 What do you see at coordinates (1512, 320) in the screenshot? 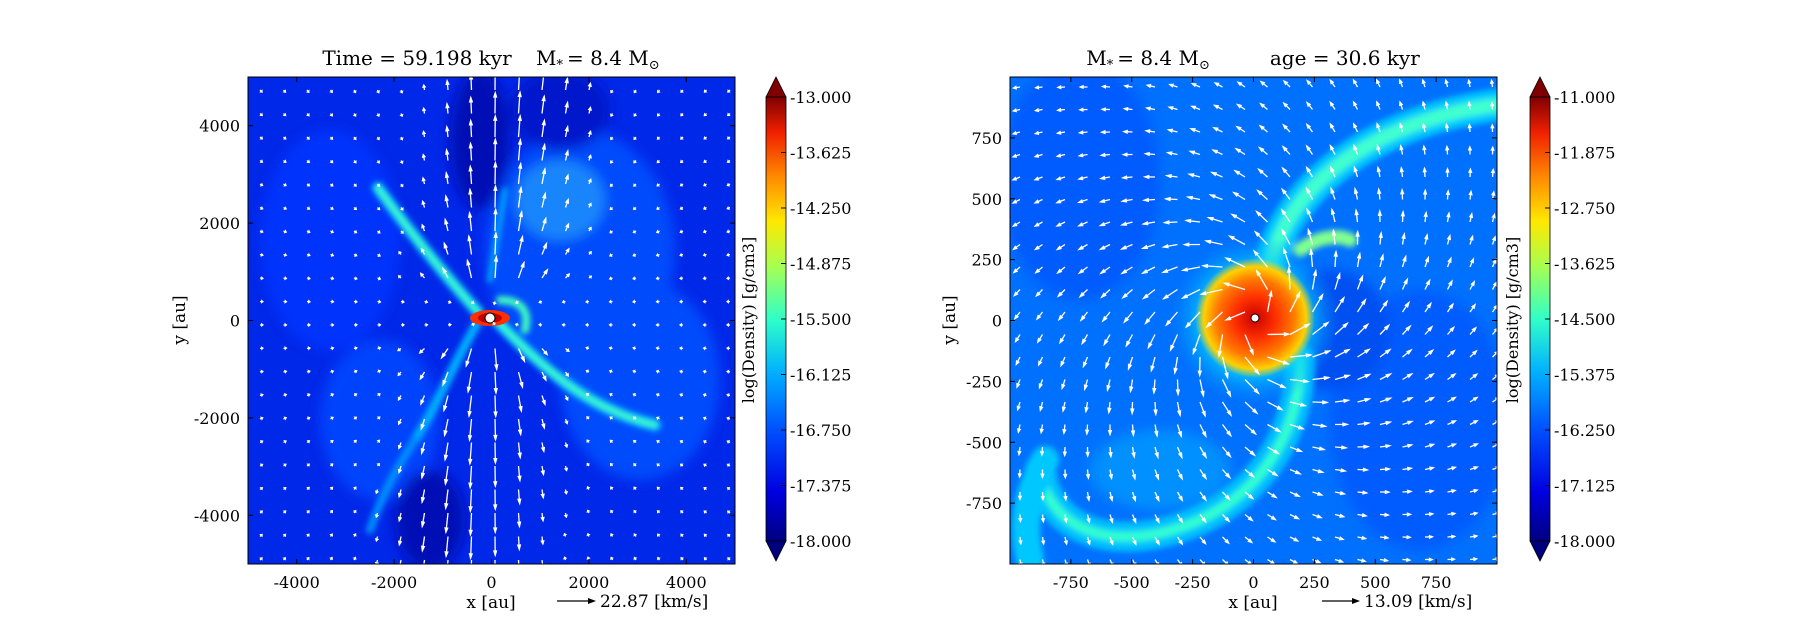
I see `right-colorbar-label: log(Density) [g/cm3]` at bounding box center [1512, 320].